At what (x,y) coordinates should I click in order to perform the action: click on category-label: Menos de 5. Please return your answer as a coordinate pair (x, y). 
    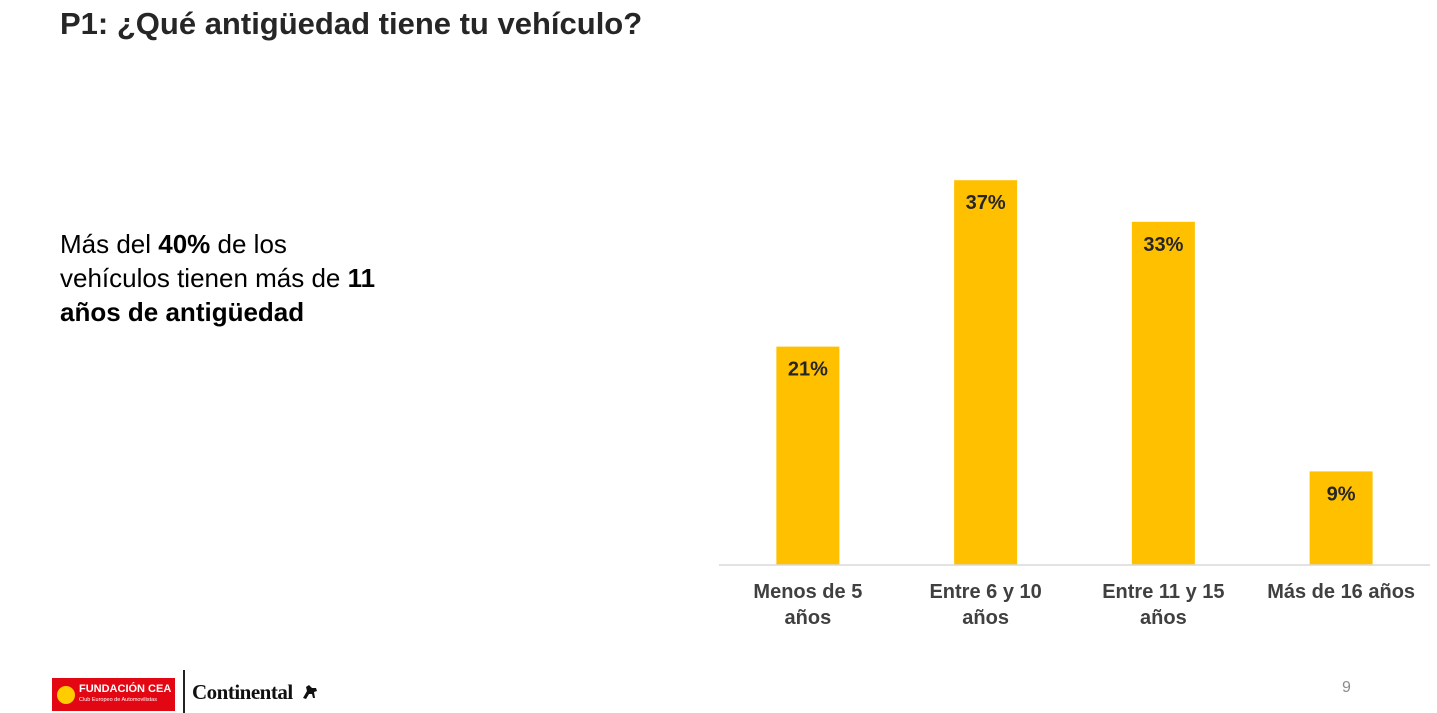
    Looking at the image, I should click on (807, 592).